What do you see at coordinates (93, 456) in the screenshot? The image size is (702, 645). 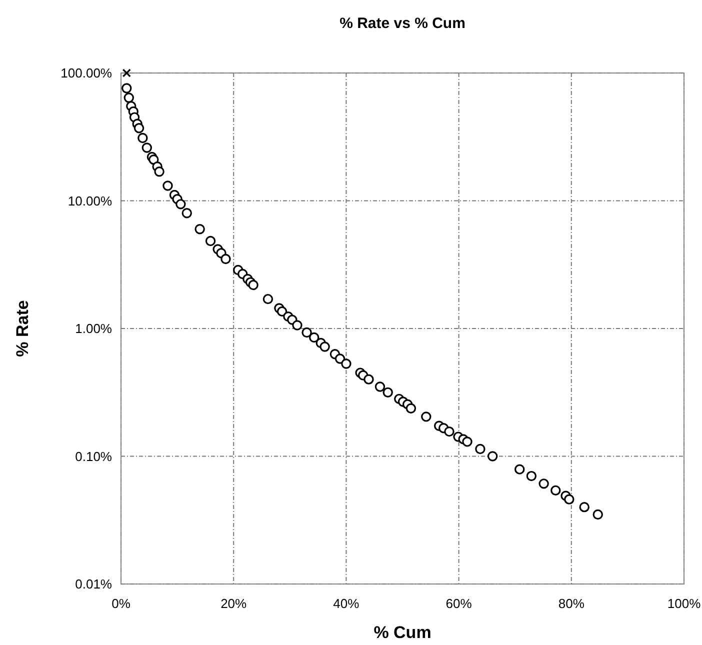 I see `y-tick-label: 0.10%` at bounding box center [93, 456].